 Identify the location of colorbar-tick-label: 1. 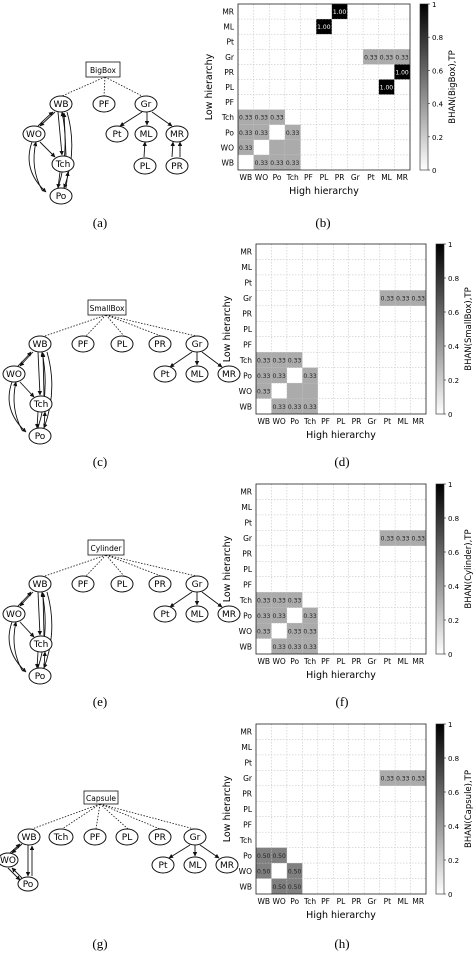
(450, 725).